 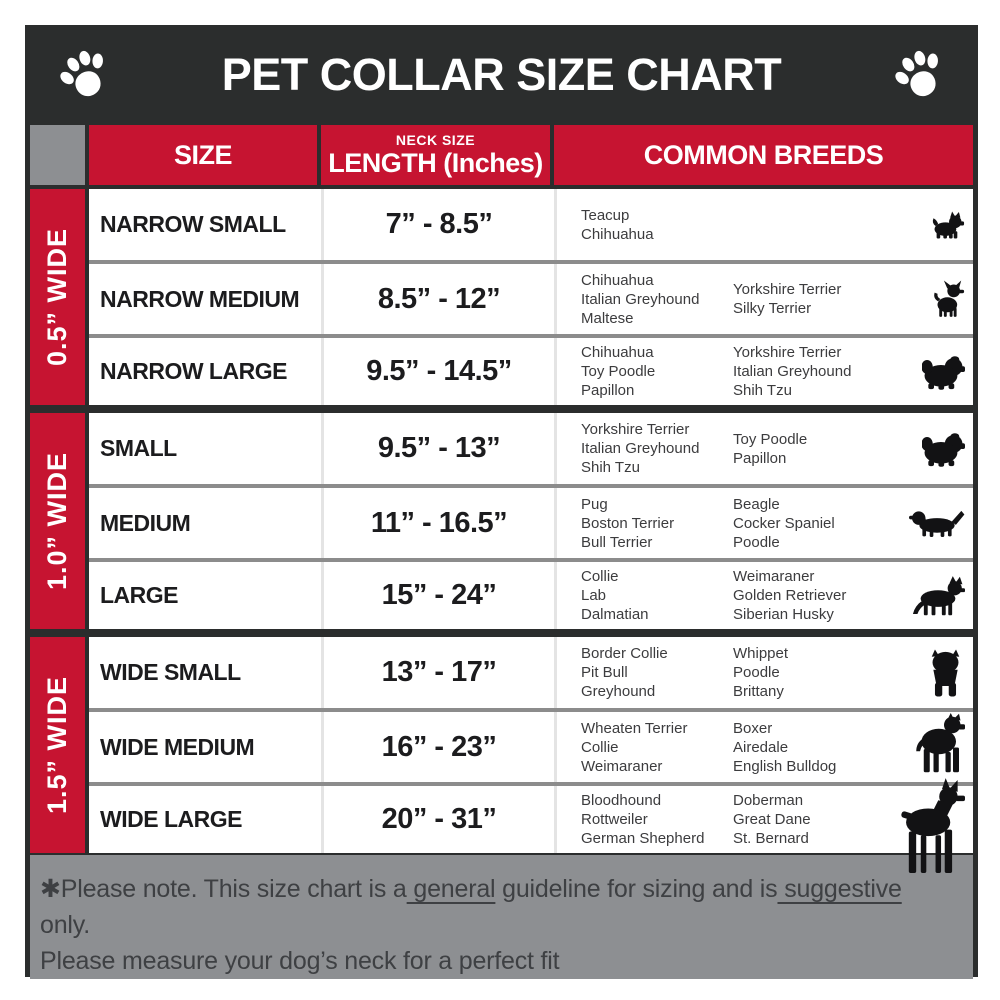 I want to click on underlined-word: suggestive, so click(x=839, y=889).